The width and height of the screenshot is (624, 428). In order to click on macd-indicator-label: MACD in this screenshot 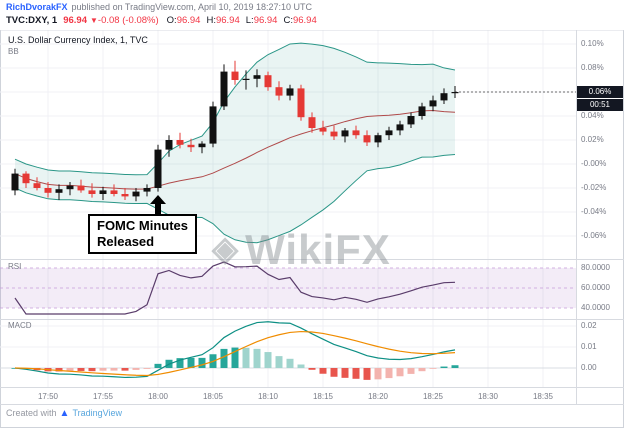, I will do `click(20, 325)`.